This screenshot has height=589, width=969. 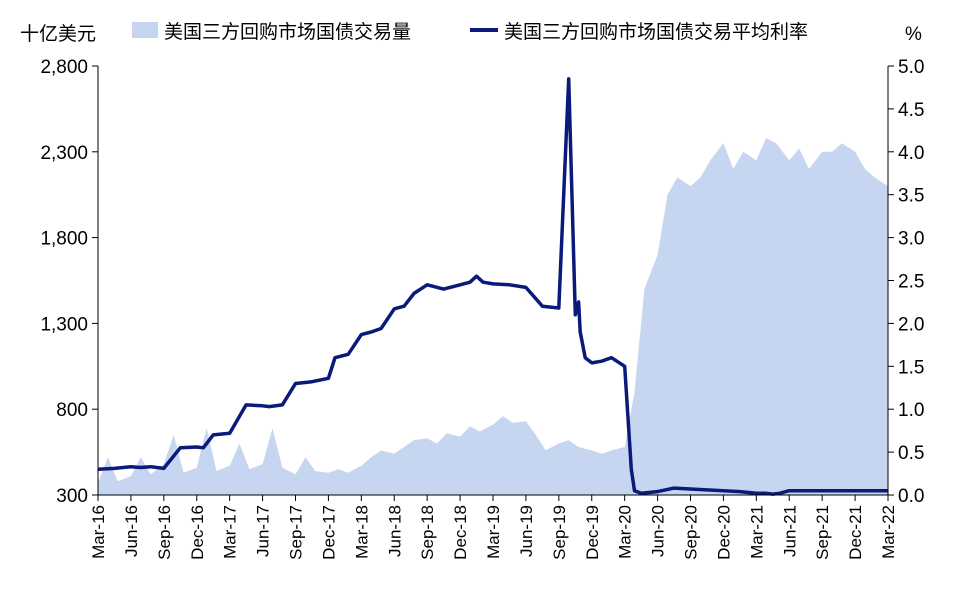 What do you see at coordinates (911, 410) in the screenshot?
I see `y-right-tick-label: 1.0` at bounding box center [911, 410].